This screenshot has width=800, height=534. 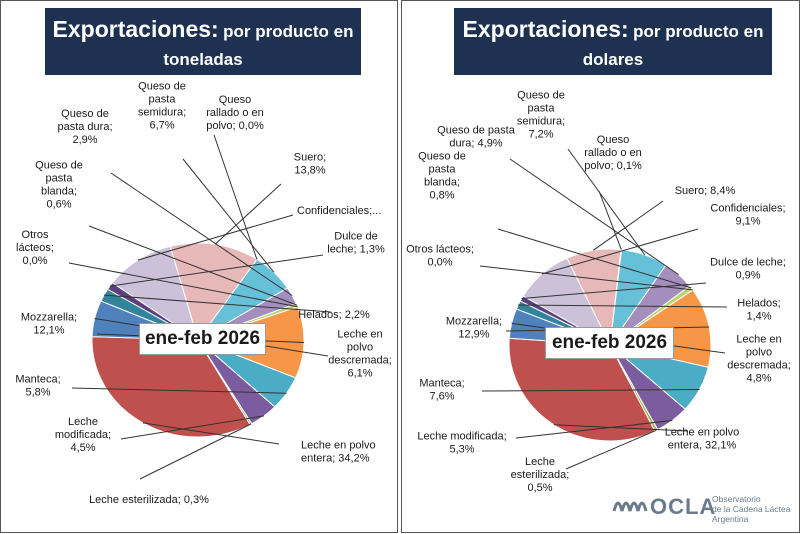 What do you see at coordinates (758, 310) in the screenshot?
I see `slice-label: Helados; 1,4%` at bounding box center [758, 310].